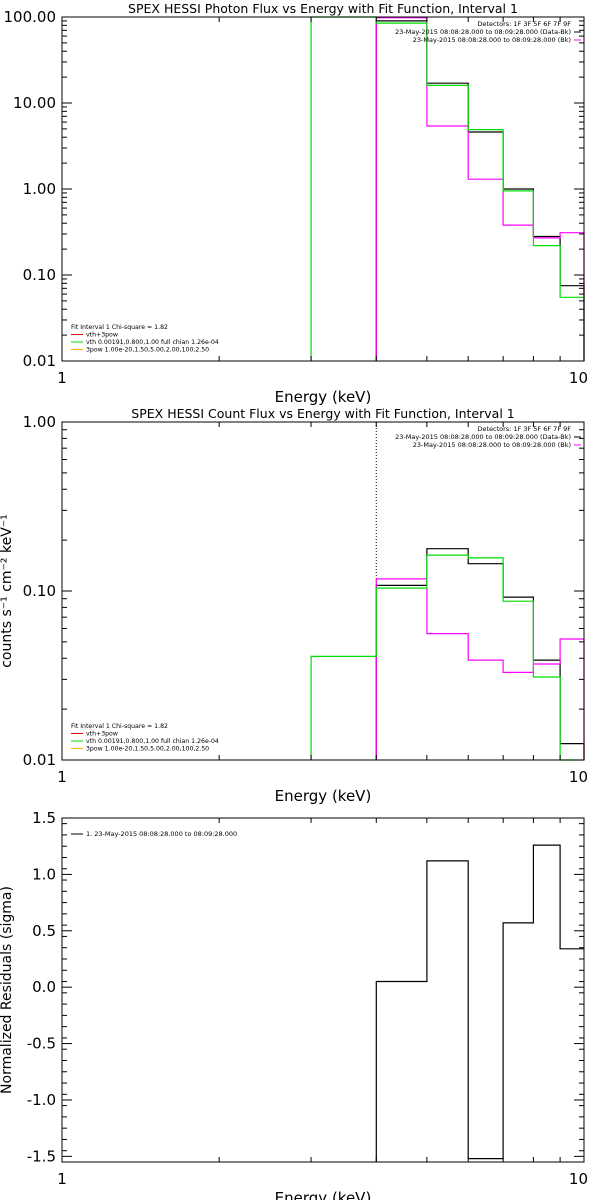  I want to click on y-tick-label: -1.0, so click(41, 1100).